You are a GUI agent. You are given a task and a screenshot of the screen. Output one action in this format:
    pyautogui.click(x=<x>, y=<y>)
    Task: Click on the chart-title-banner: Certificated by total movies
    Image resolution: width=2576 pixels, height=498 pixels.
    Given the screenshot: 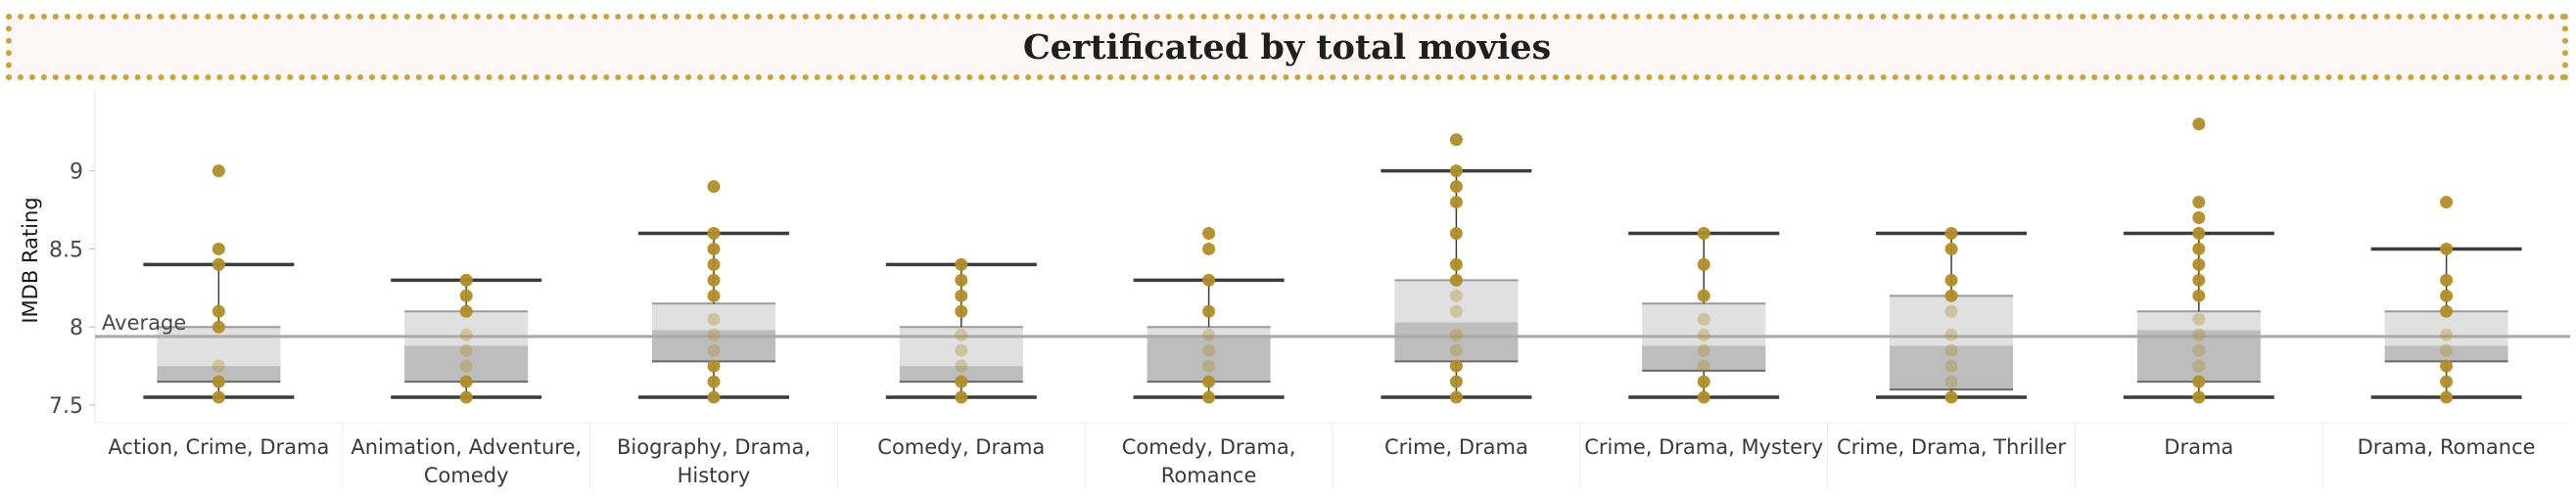 What is the action you would take?
    pyautogui.click(x=1287, y=47)
    